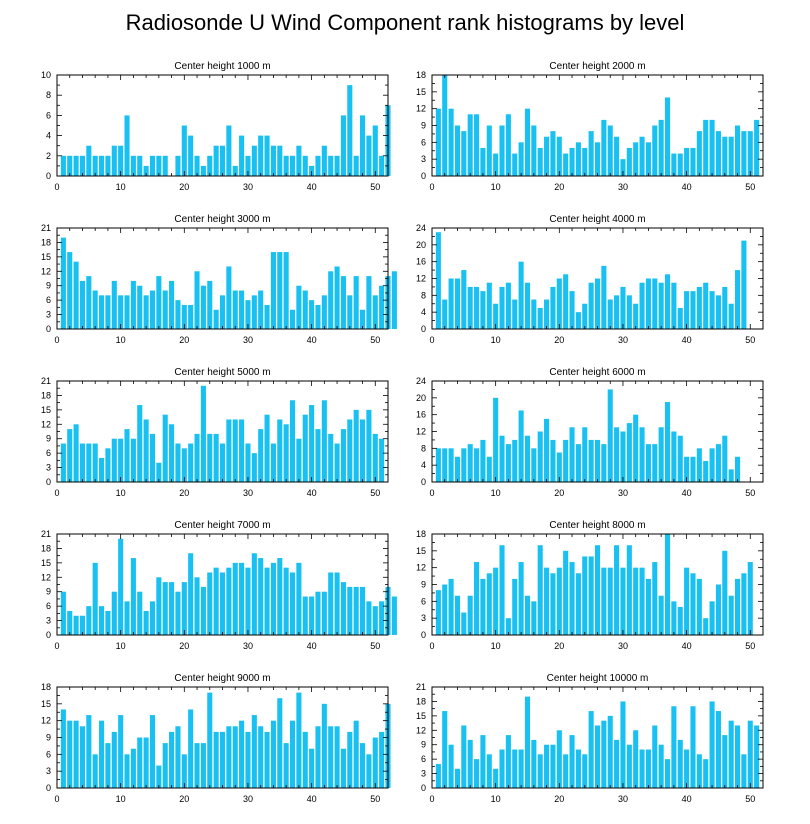  Describe the element at coordinates (423, 759) in the screenshot. I see `y-tick-label: 6` at that location.